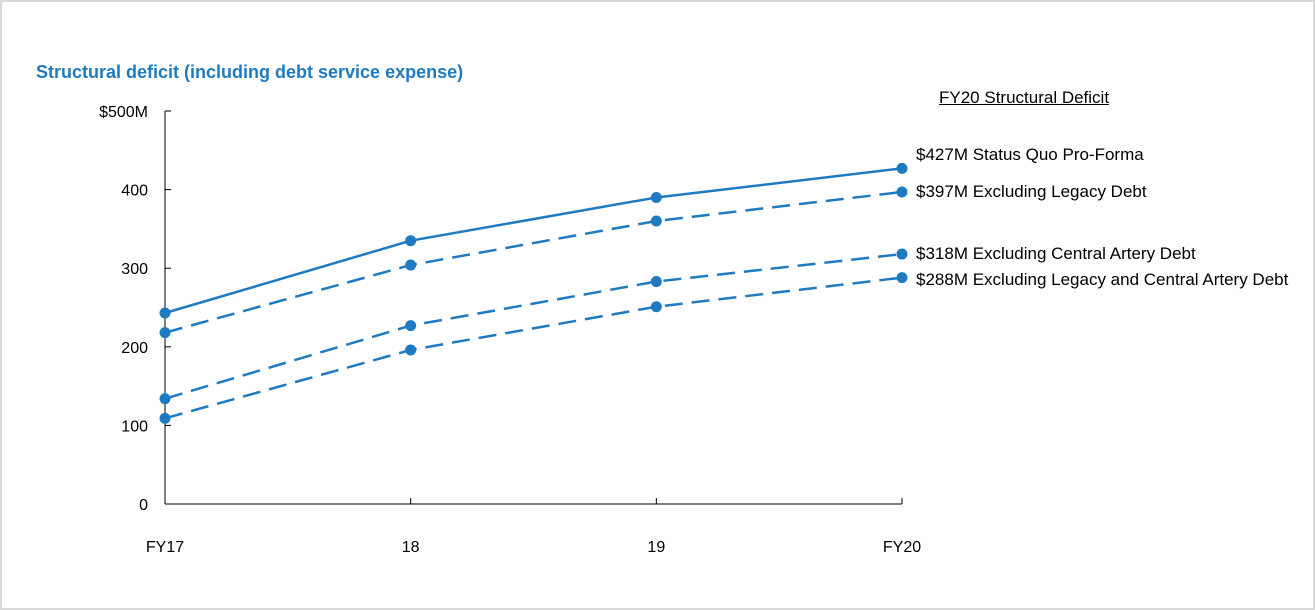  What do you see at coordinates (134, 348) in the screenshot?
I see `y-tick-label: 200` at bounding box center [134, 348].